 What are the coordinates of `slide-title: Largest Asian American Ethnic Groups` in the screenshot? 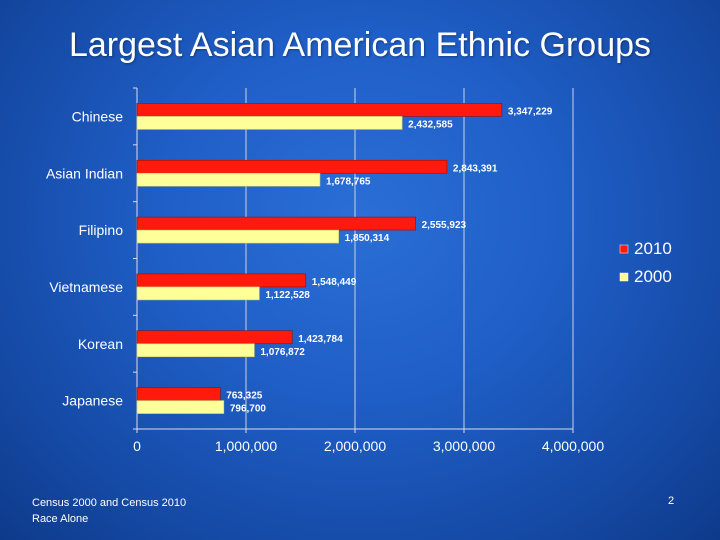 It's located at (360, 45).